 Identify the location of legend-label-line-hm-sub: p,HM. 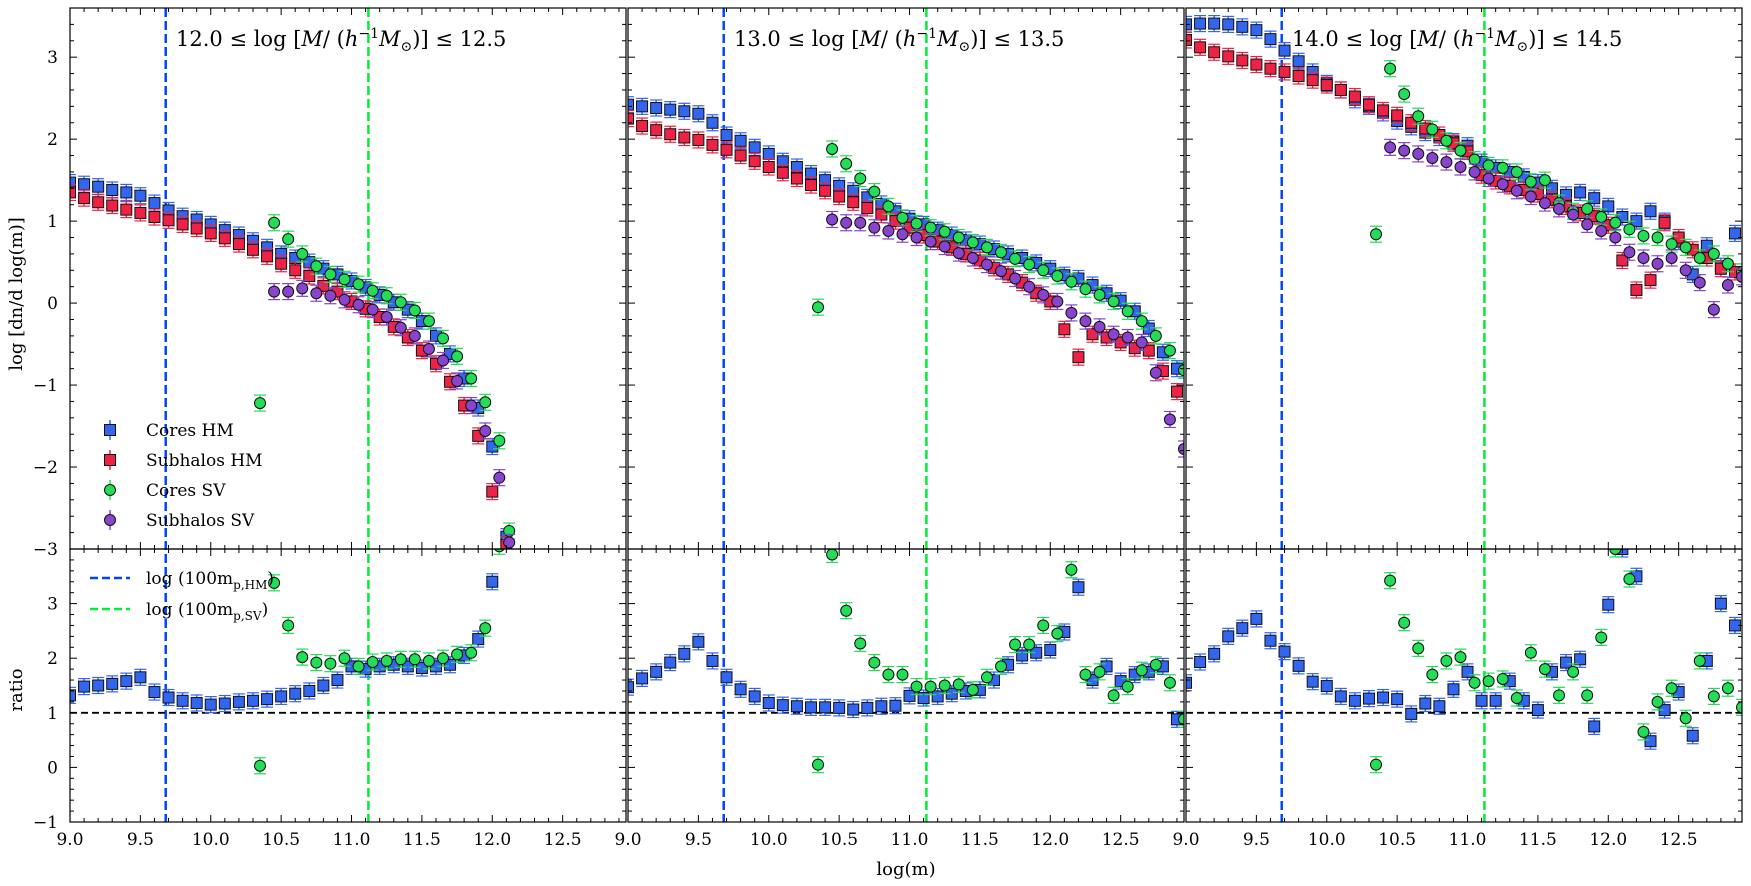
(250, 585).